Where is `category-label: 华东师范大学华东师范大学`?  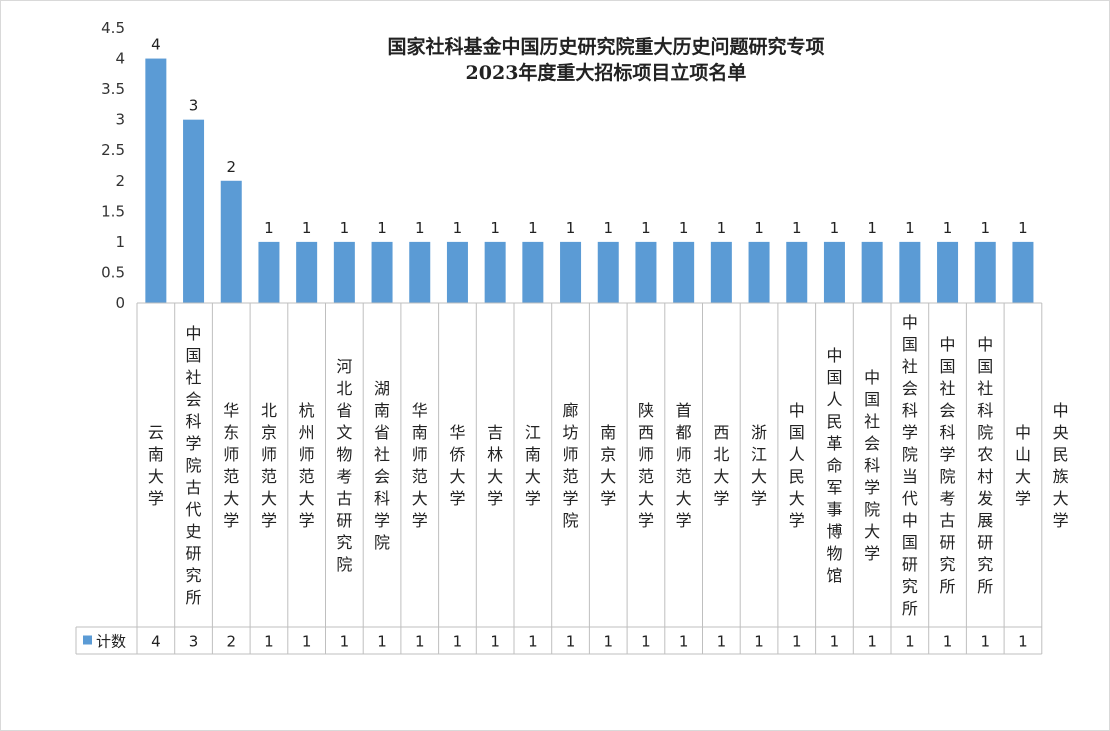 category-label: 华东师范大学华东师范大学 is located at coordinates (231, 465).